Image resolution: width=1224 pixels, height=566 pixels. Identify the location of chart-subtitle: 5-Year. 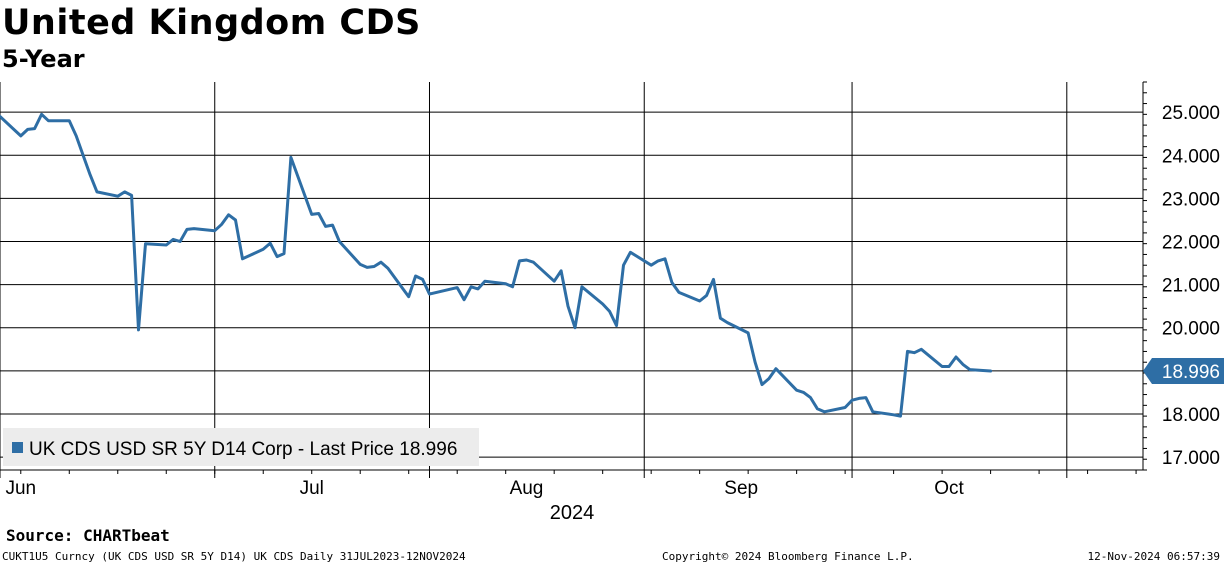
(43, 59).